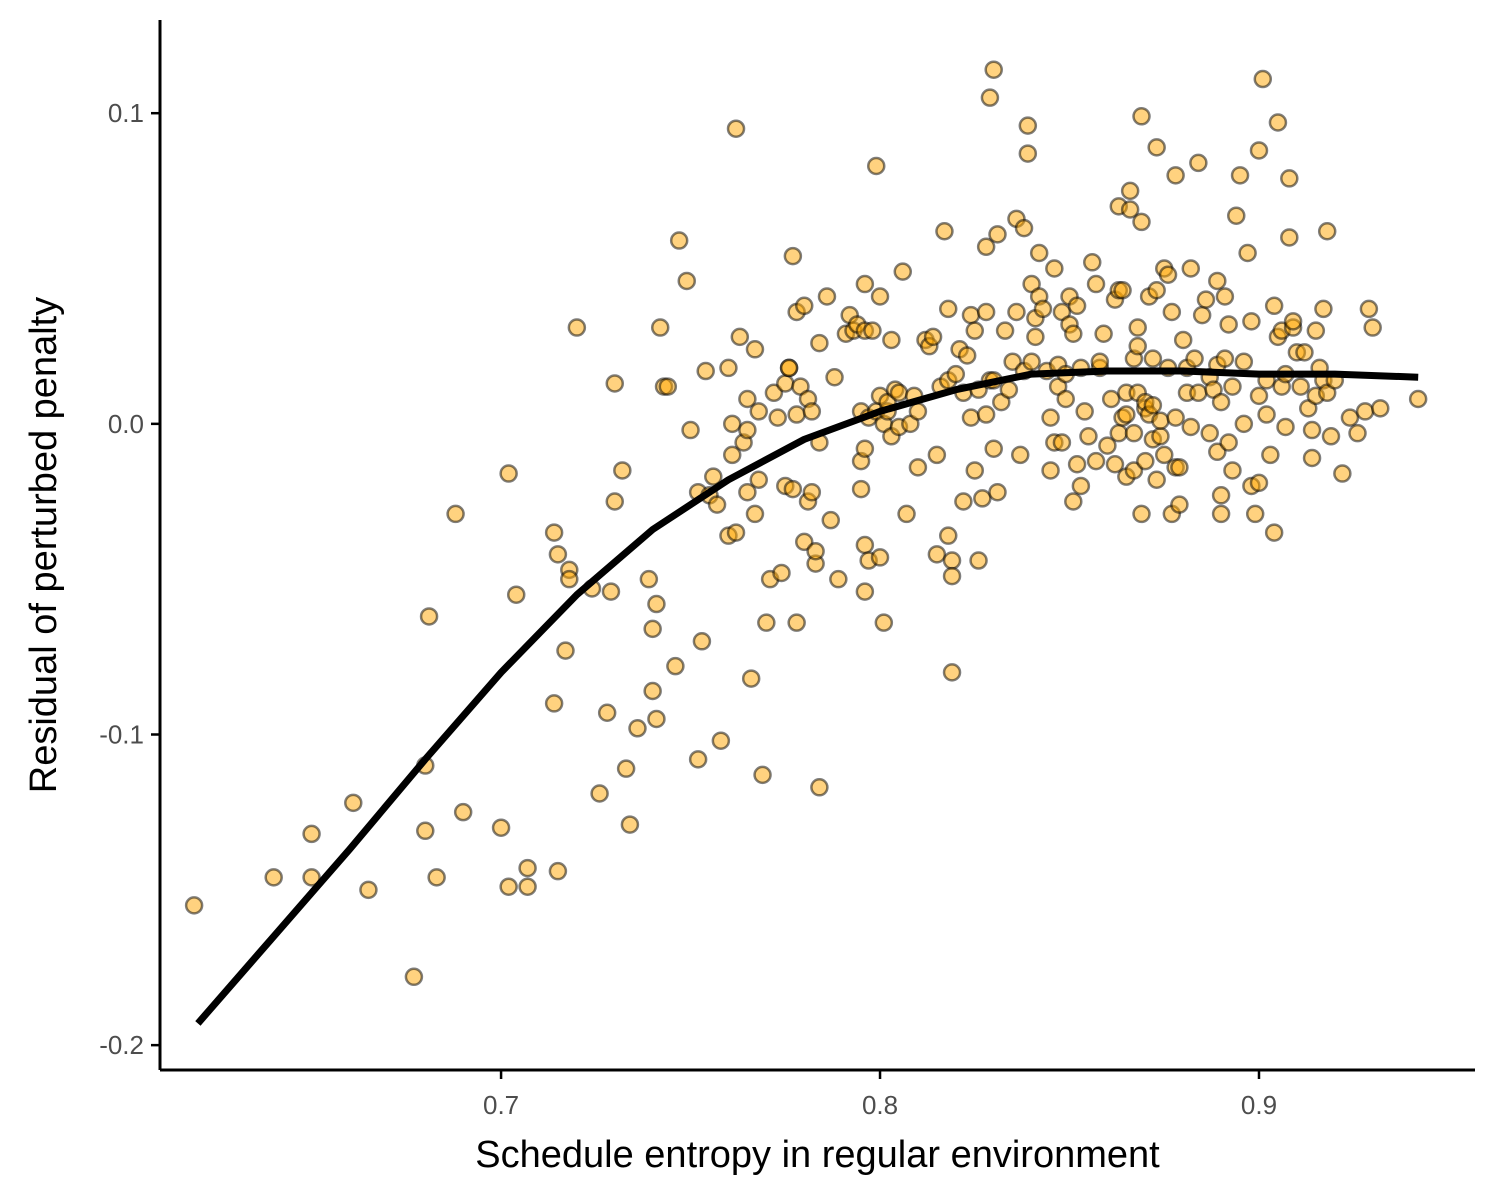 The height and width of the screenshot is (1200, 1500). Describe the element at coordinates (880, 1095) in the screenshot. I see `x-axis-ticks: 0.7 0.8 0.9` at that location.